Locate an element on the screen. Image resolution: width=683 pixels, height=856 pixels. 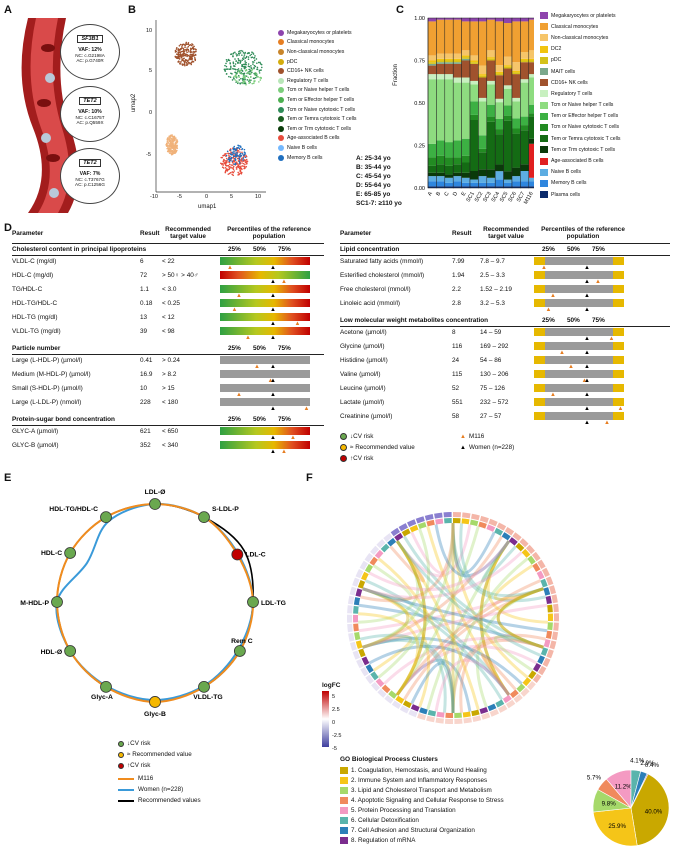
legend-entry: Tem or Temra cytotoxic T cells is located at coordinates (317, 119).